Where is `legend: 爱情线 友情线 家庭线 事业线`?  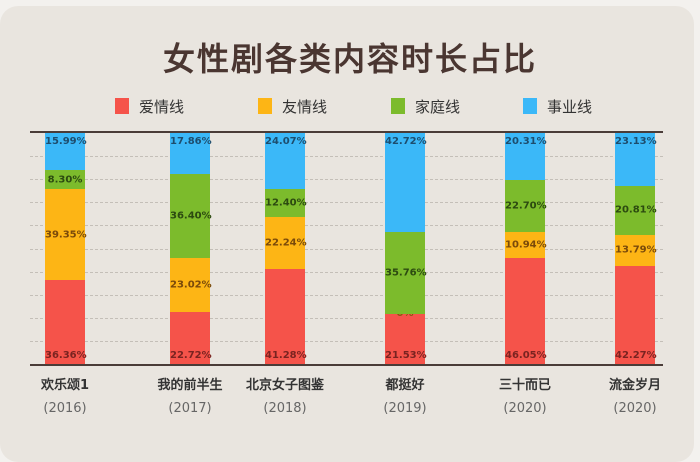 legend: 爱情线 友情线 家庭线 事业线 is located at coordinates (350, 106).